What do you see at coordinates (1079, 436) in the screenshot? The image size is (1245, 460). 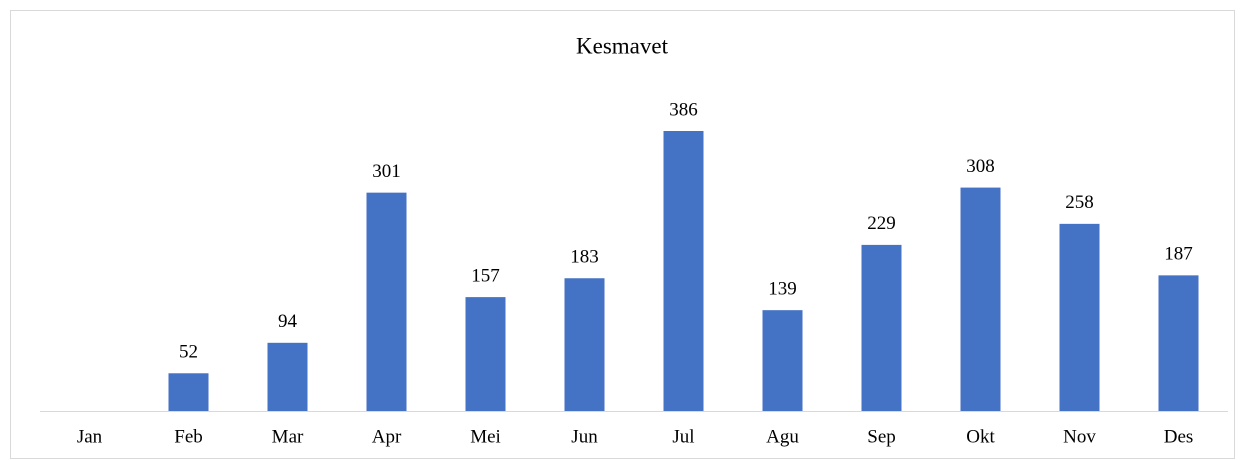 I see `x-tick-label: Nov` at bounding box center [1079, 436].